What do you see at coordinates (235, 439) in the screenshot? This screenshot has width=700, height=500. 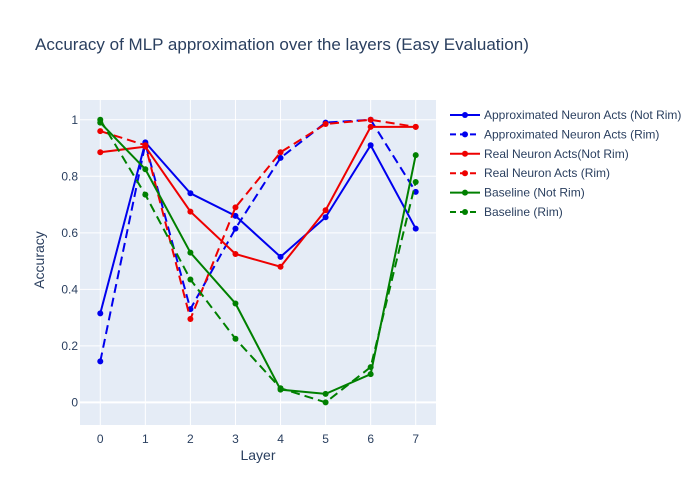 I see `x-tick-label: 3` at bounding box center [235, 439].